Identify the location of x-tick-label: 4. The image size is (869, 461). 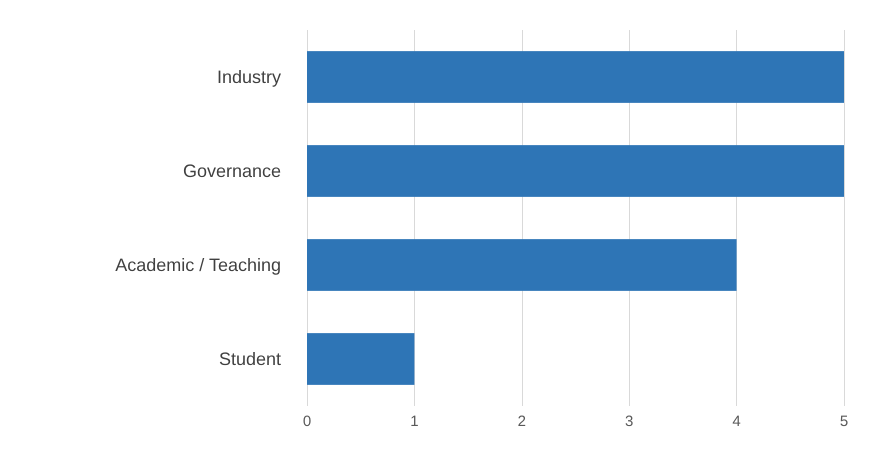
(736, 421).